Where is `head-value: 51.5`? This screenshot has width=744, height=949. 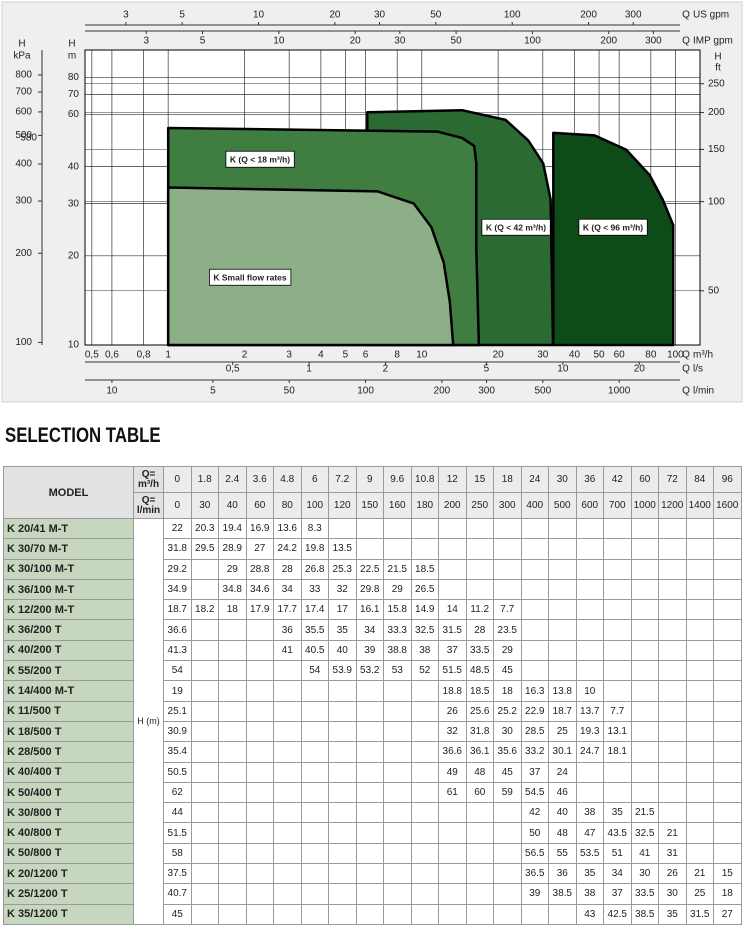
head-value: 51.5 is located at coordinates (177, 833).